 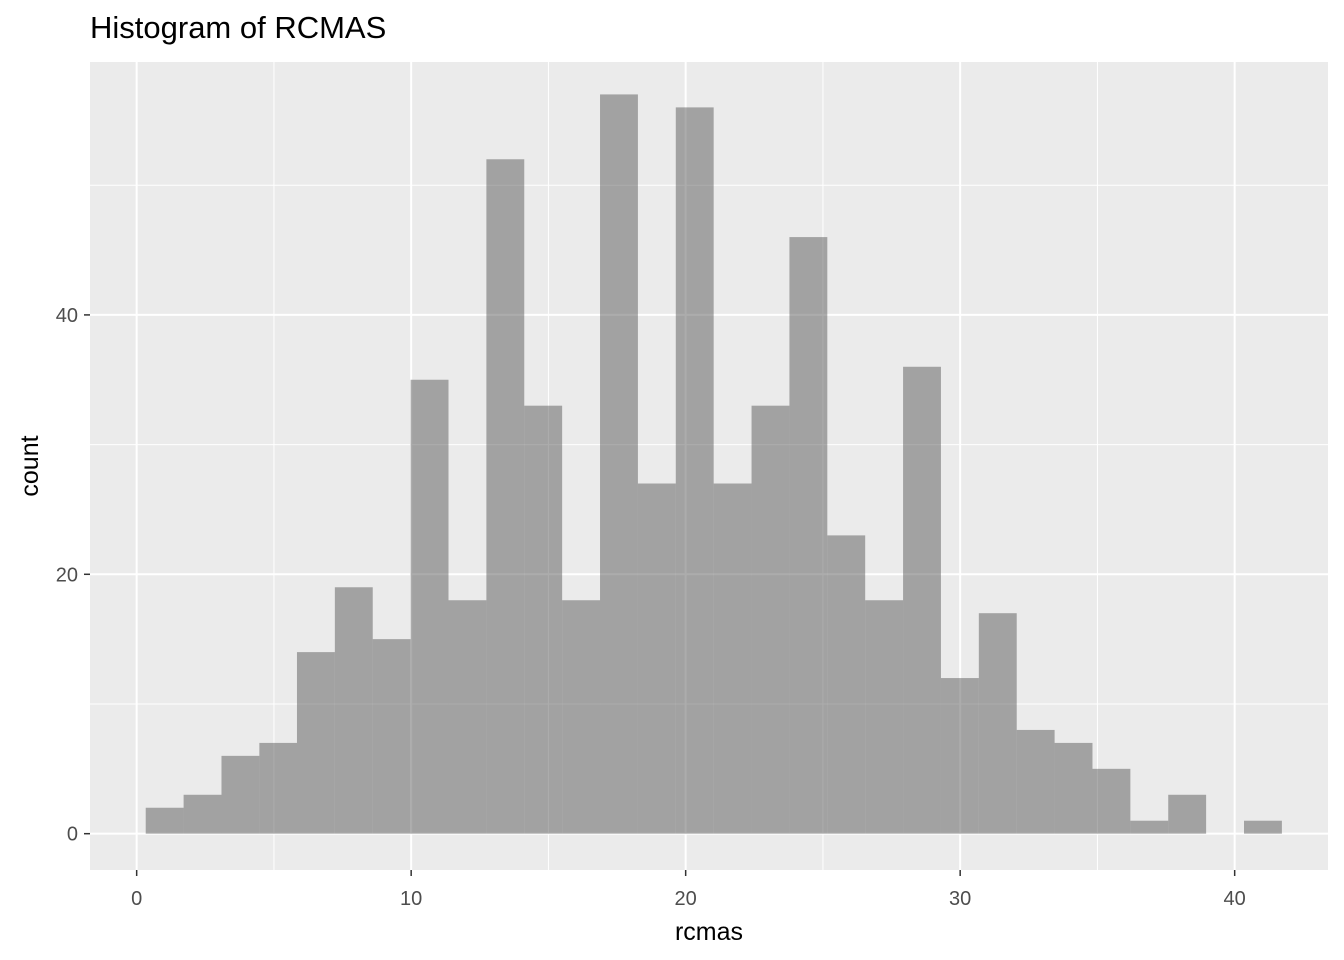 What do you see at coordinates (238, 27) in the screenshot?
I see `chart-title: Histogram of RCMAS` at bounding box center [238, 27].